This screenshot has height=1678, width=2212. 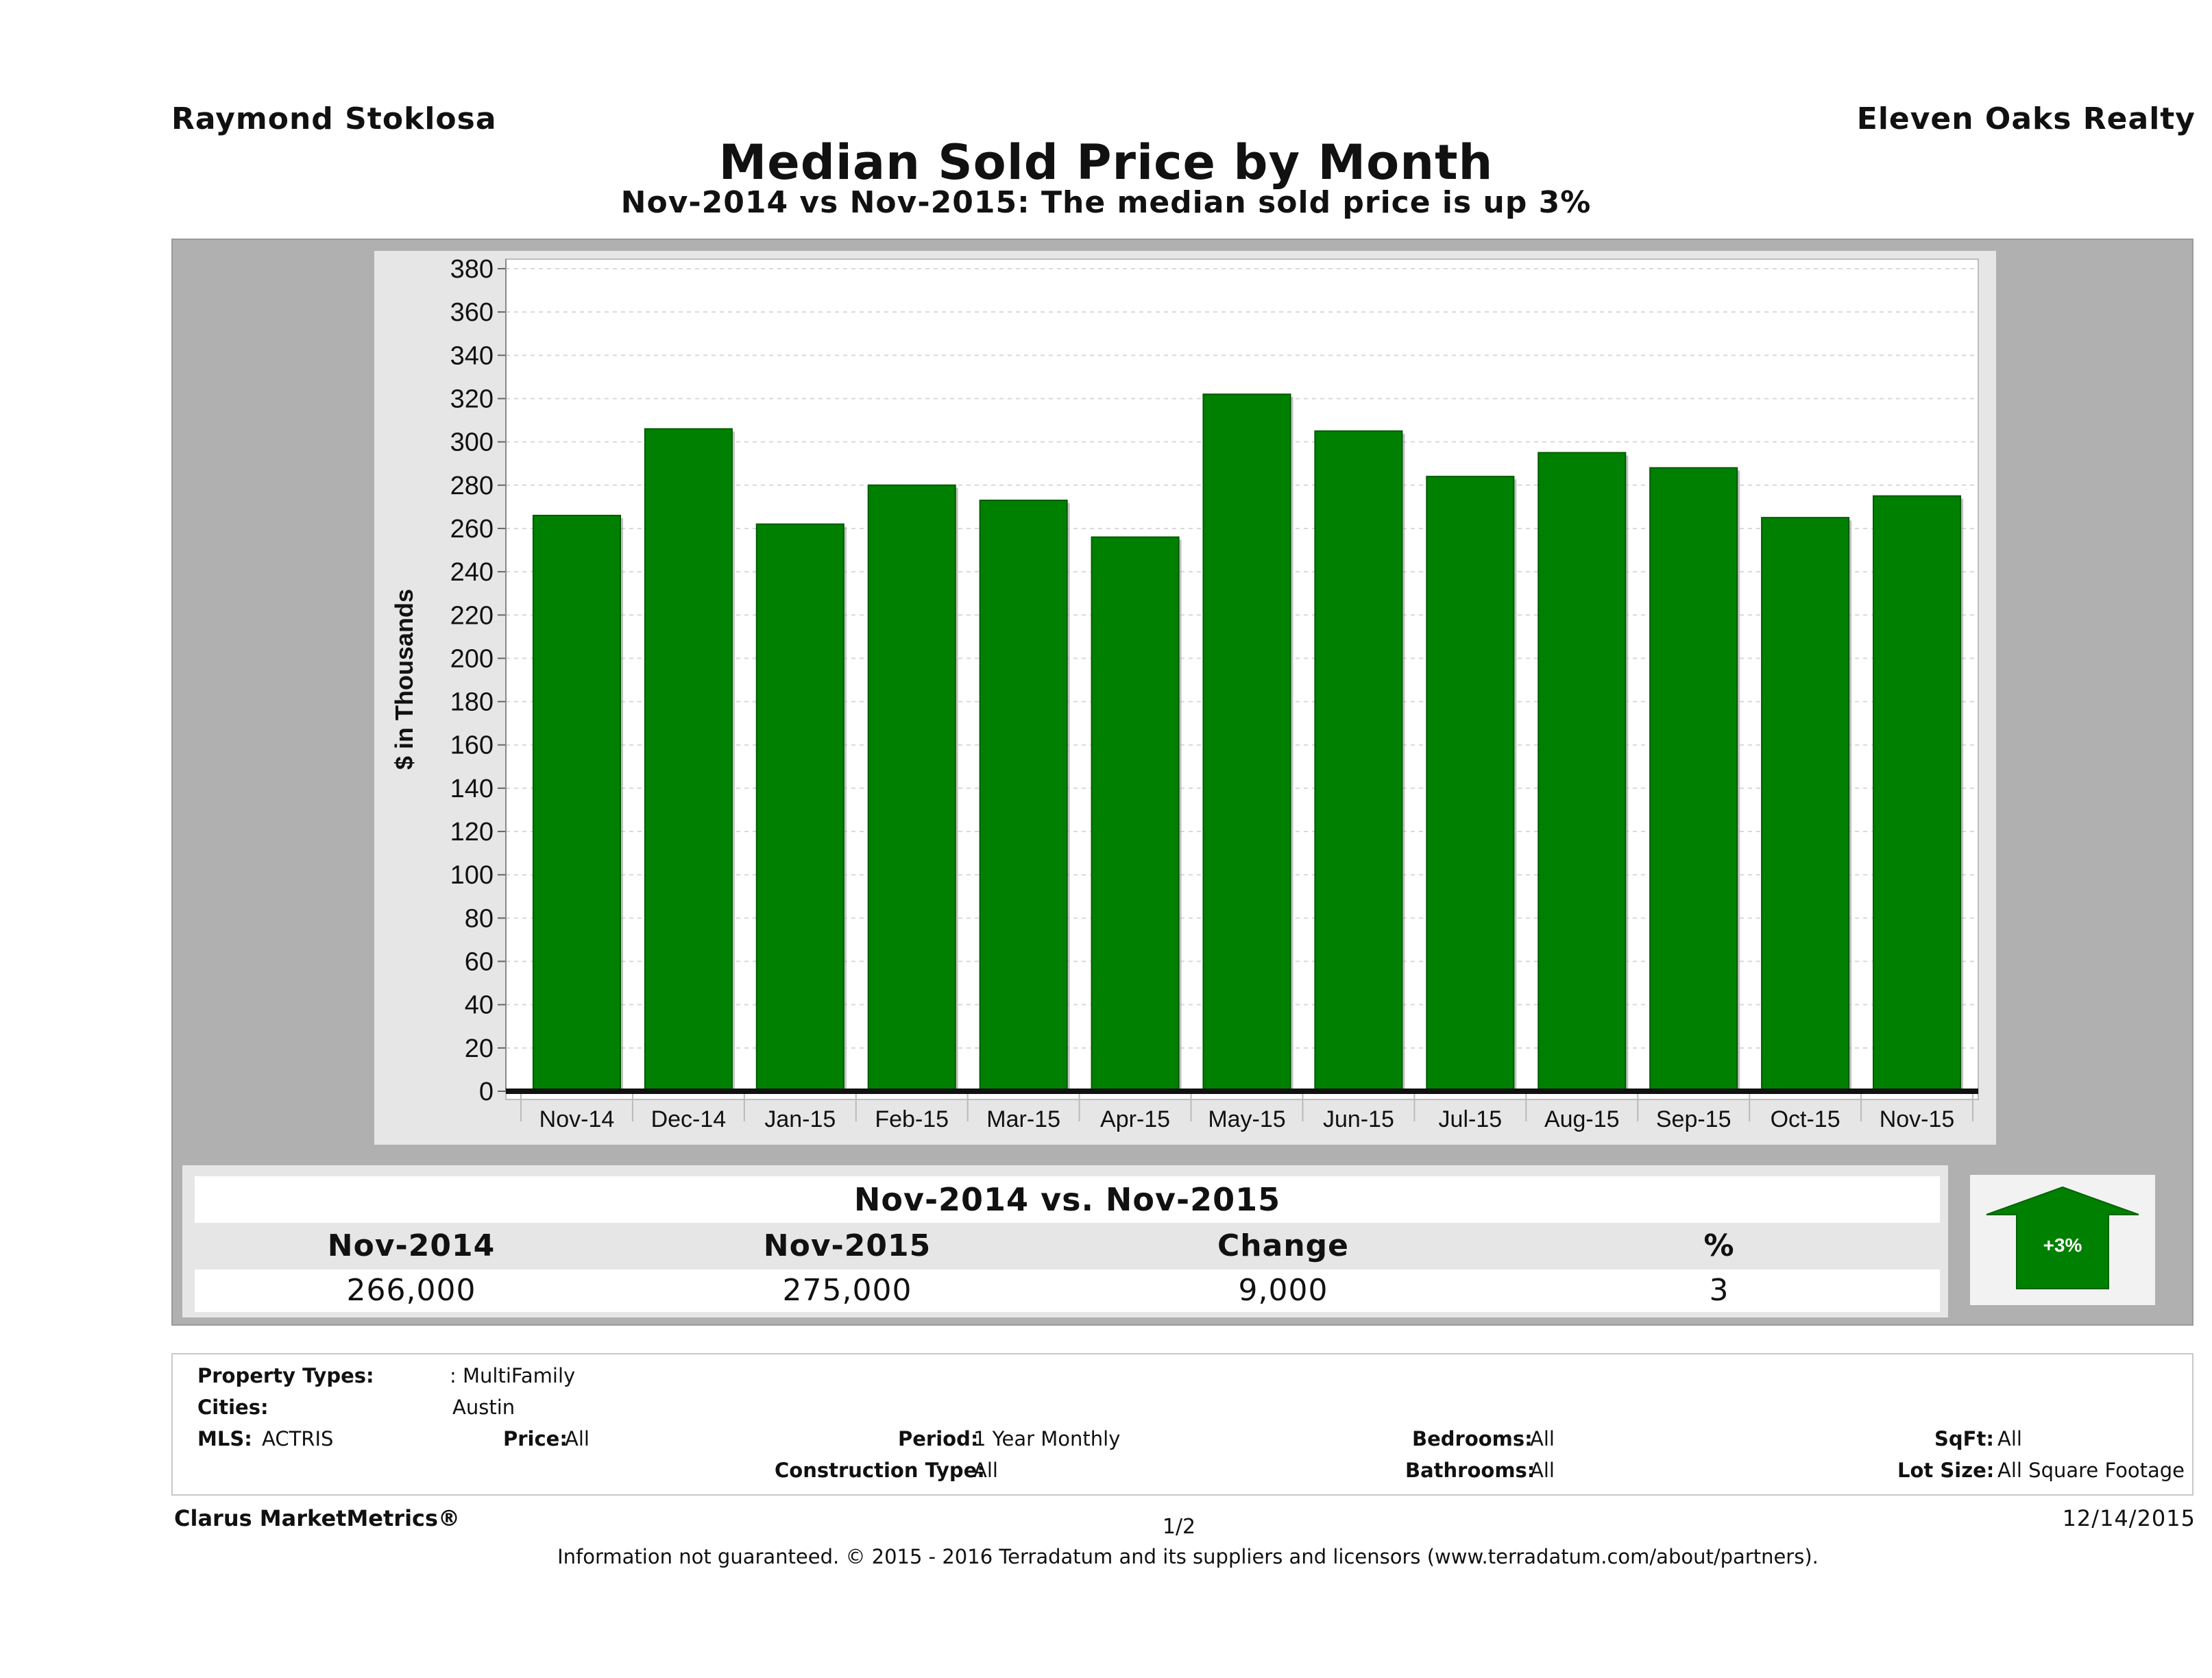 What do you see at coordinates (1719, 1290) in the screenshot?
I see `comparison-value-percent: 3` at bounding box center [1719, 1290].